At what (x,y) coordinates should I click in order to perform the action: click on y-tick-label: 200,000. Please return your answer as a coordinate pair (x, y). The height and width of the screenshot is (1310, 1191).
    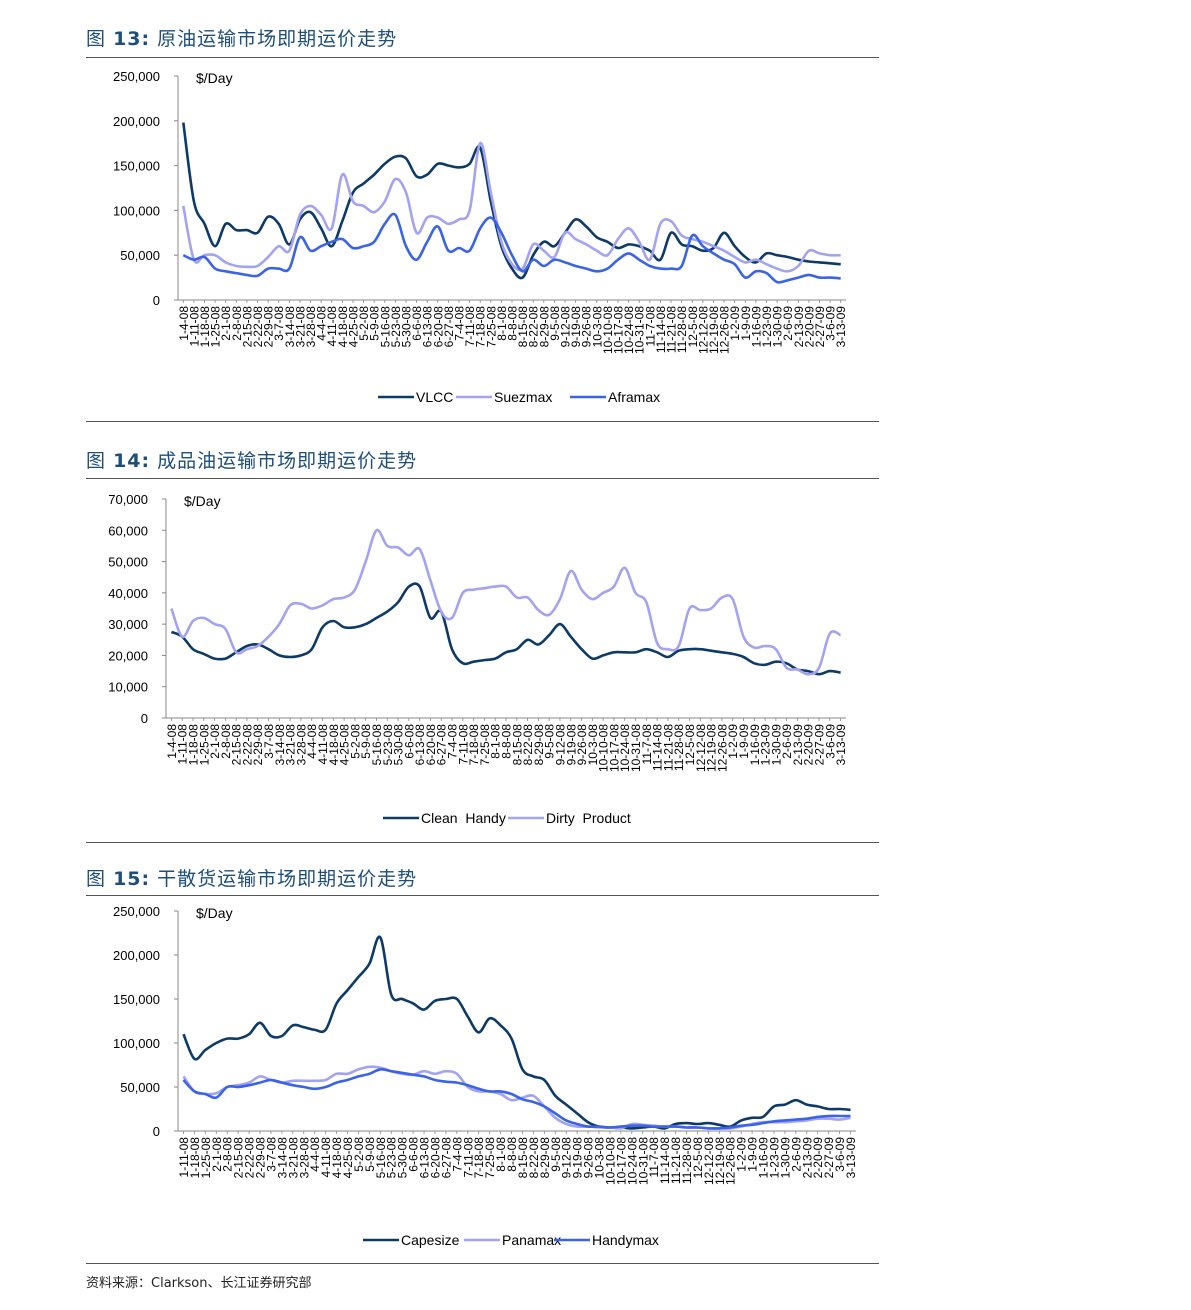
    Looking at the image, I should click on (136, 121).